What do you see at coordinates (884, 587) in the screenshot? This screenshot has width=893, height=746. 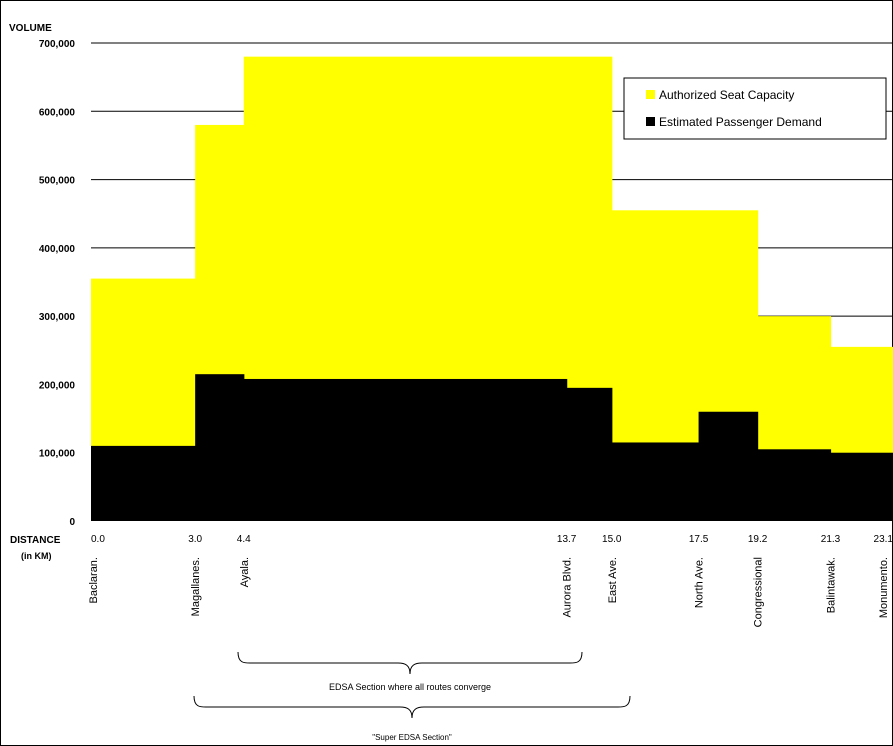 I see `station-label-8: Monumento.` at bounding box center [884, 587].